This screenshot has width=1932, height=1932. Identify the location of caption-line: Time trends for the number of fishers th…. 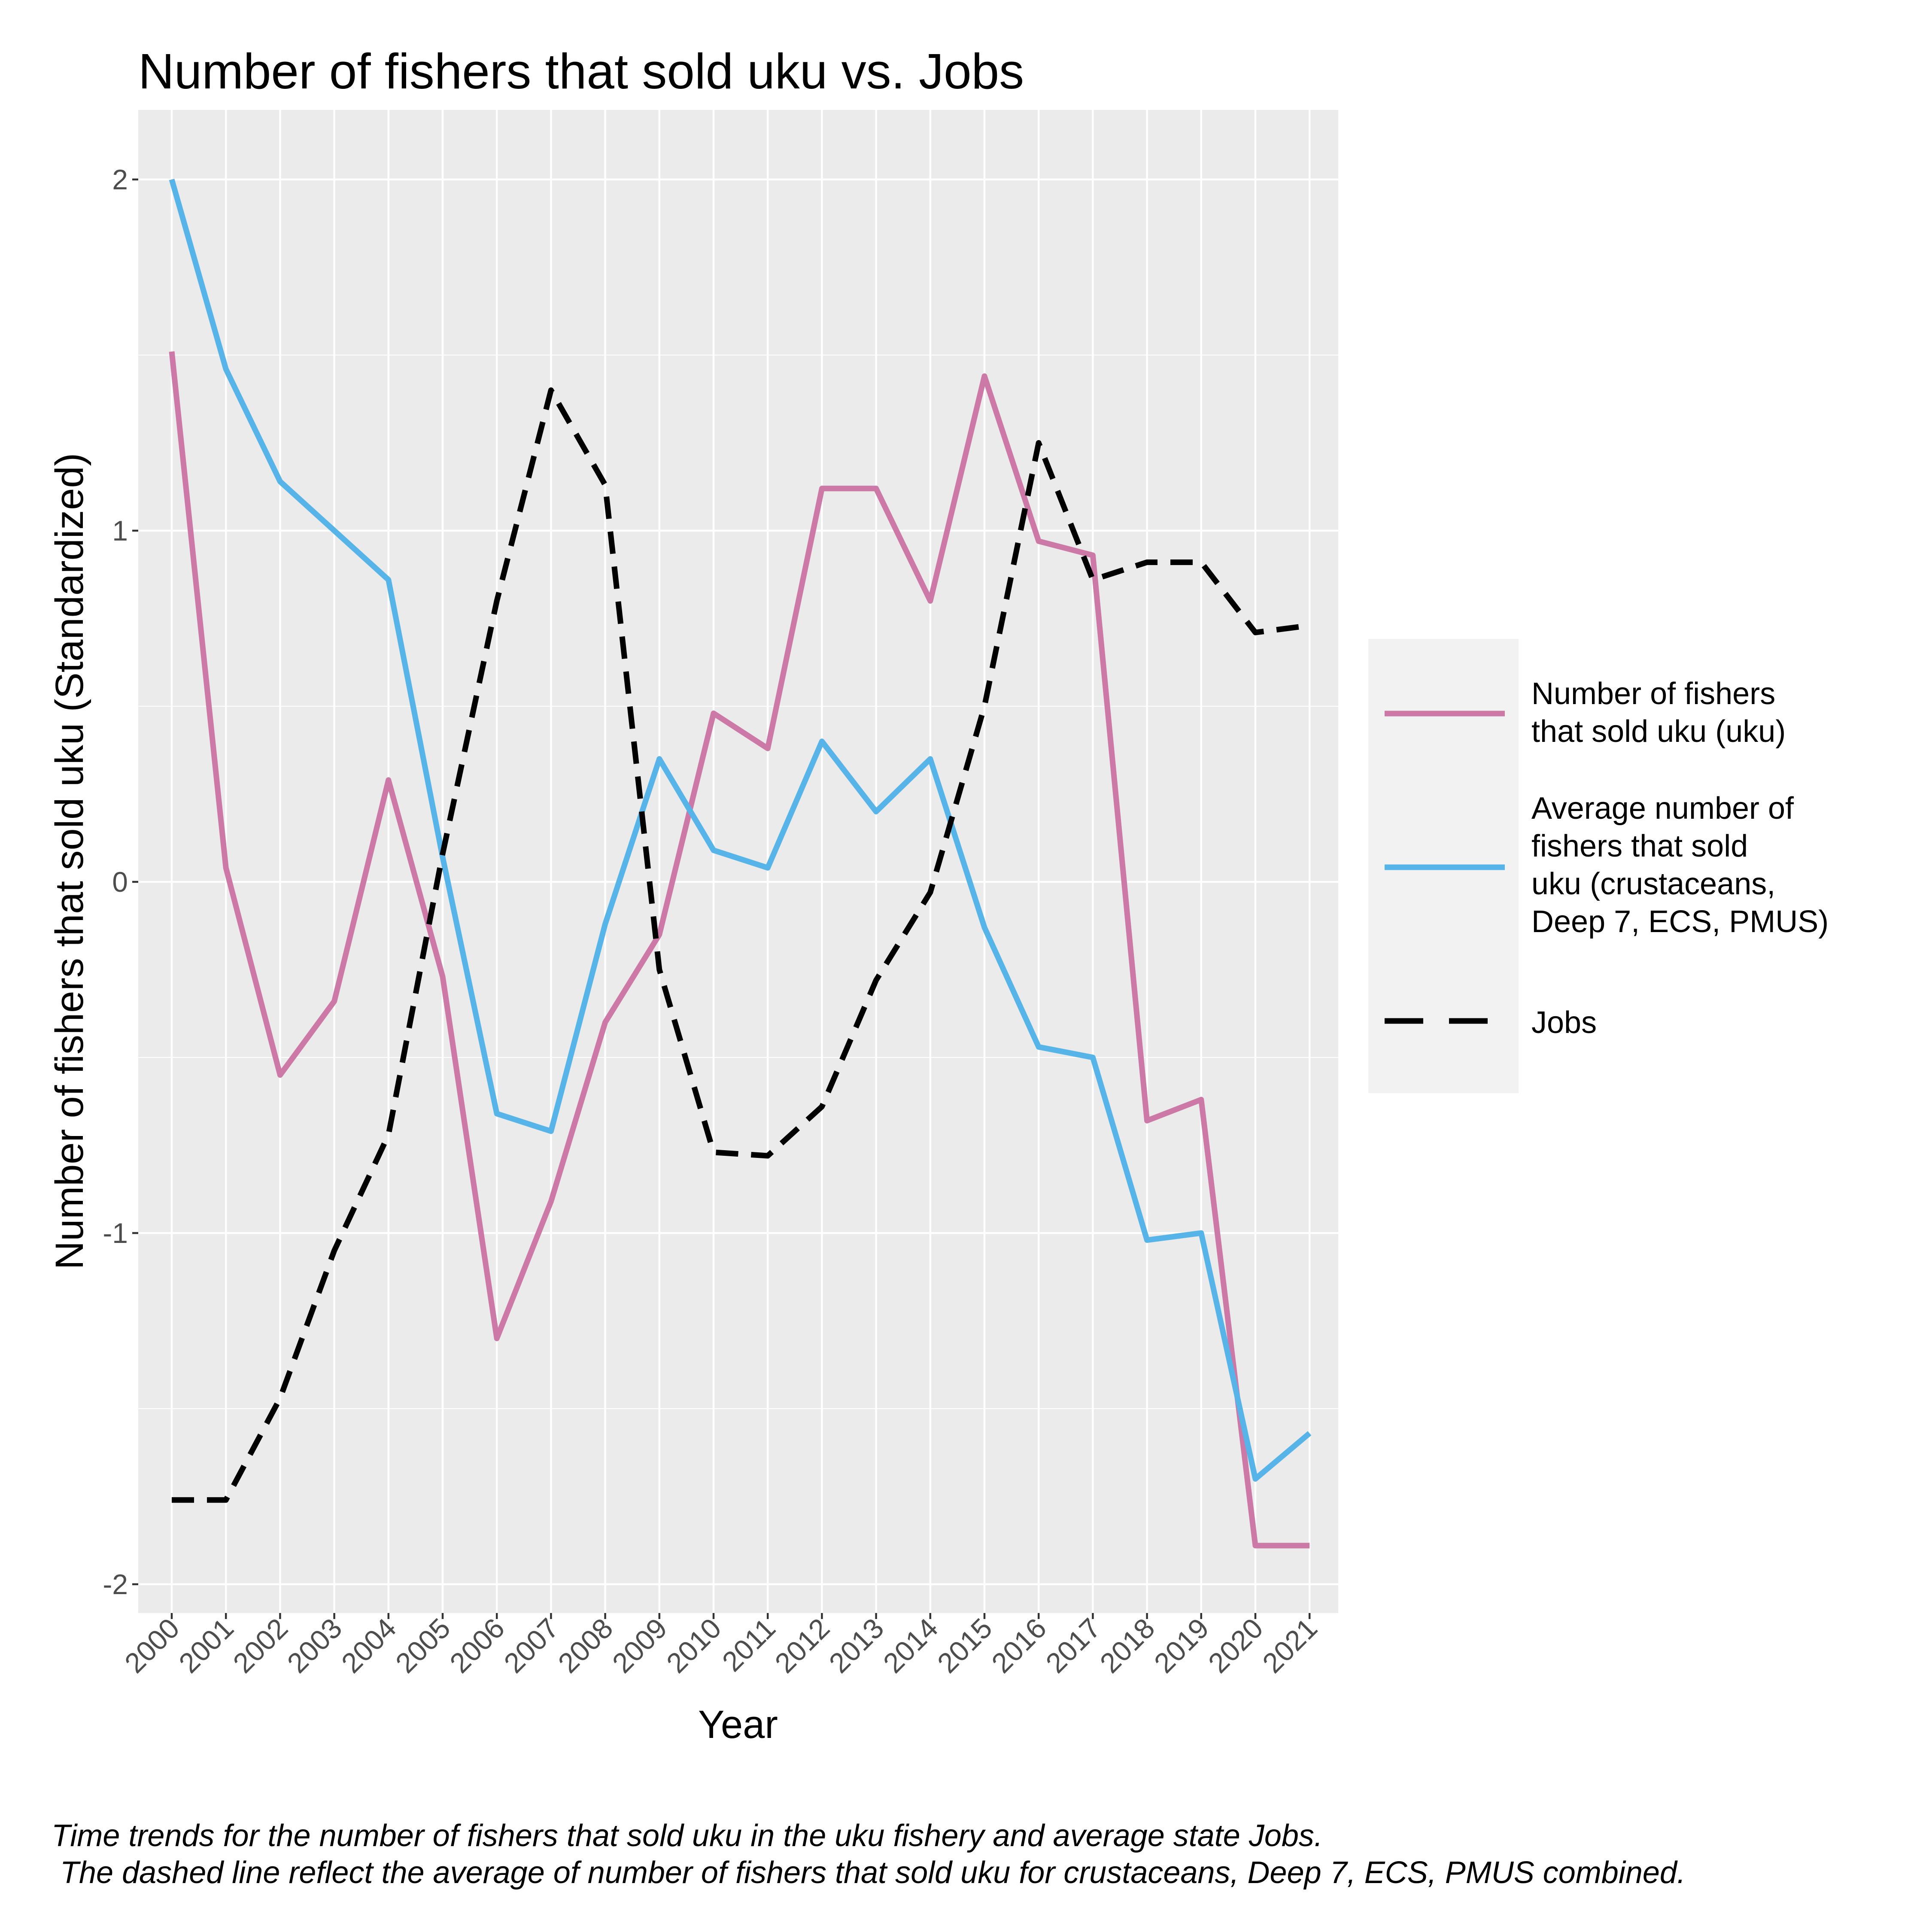
(687, 1836).